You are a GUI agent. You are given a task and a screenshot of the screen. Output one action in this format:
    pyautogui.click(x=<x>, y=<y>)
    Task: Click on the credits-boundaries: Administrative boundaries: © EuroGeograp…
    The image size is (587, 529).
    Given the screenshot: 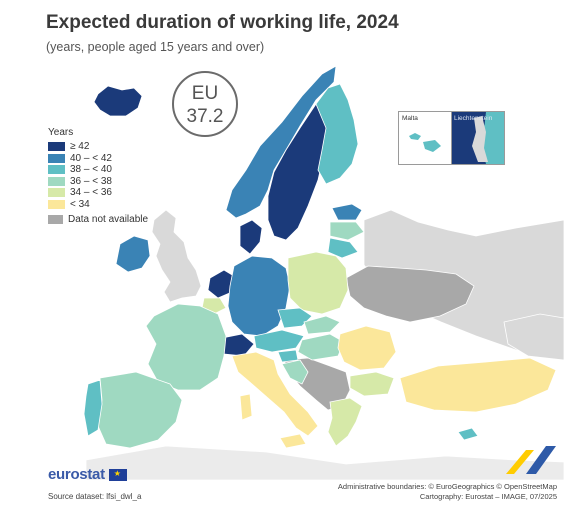 What is the action you would take?
    pyautogui.click(x=447, y=486)
    